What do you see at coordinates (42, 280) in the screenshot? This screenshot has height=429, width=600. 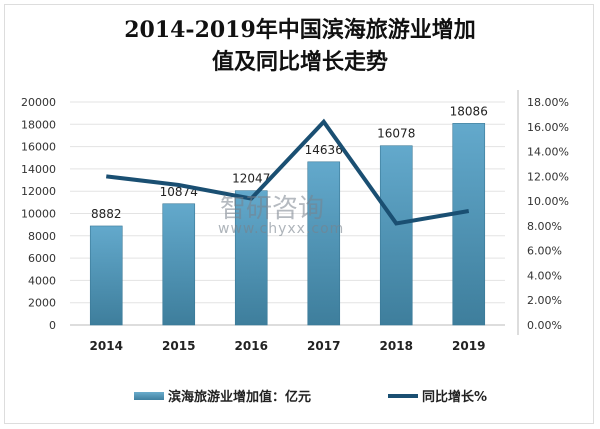 I see `y-left-tick: 4000` at bounding box center [42, 280].